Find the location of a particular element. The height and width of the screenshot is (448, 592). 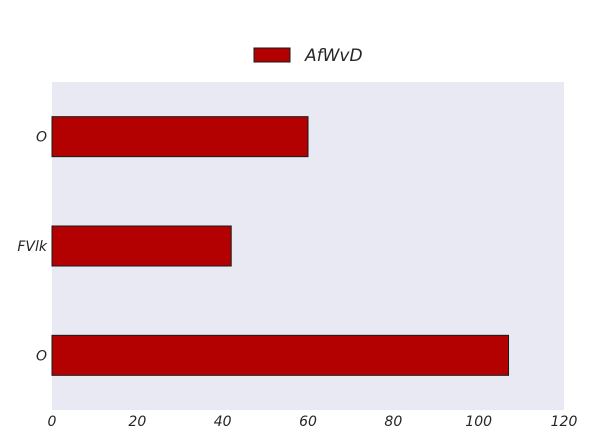

y-tick-label: FVlk is located at coordinates (32, 247).